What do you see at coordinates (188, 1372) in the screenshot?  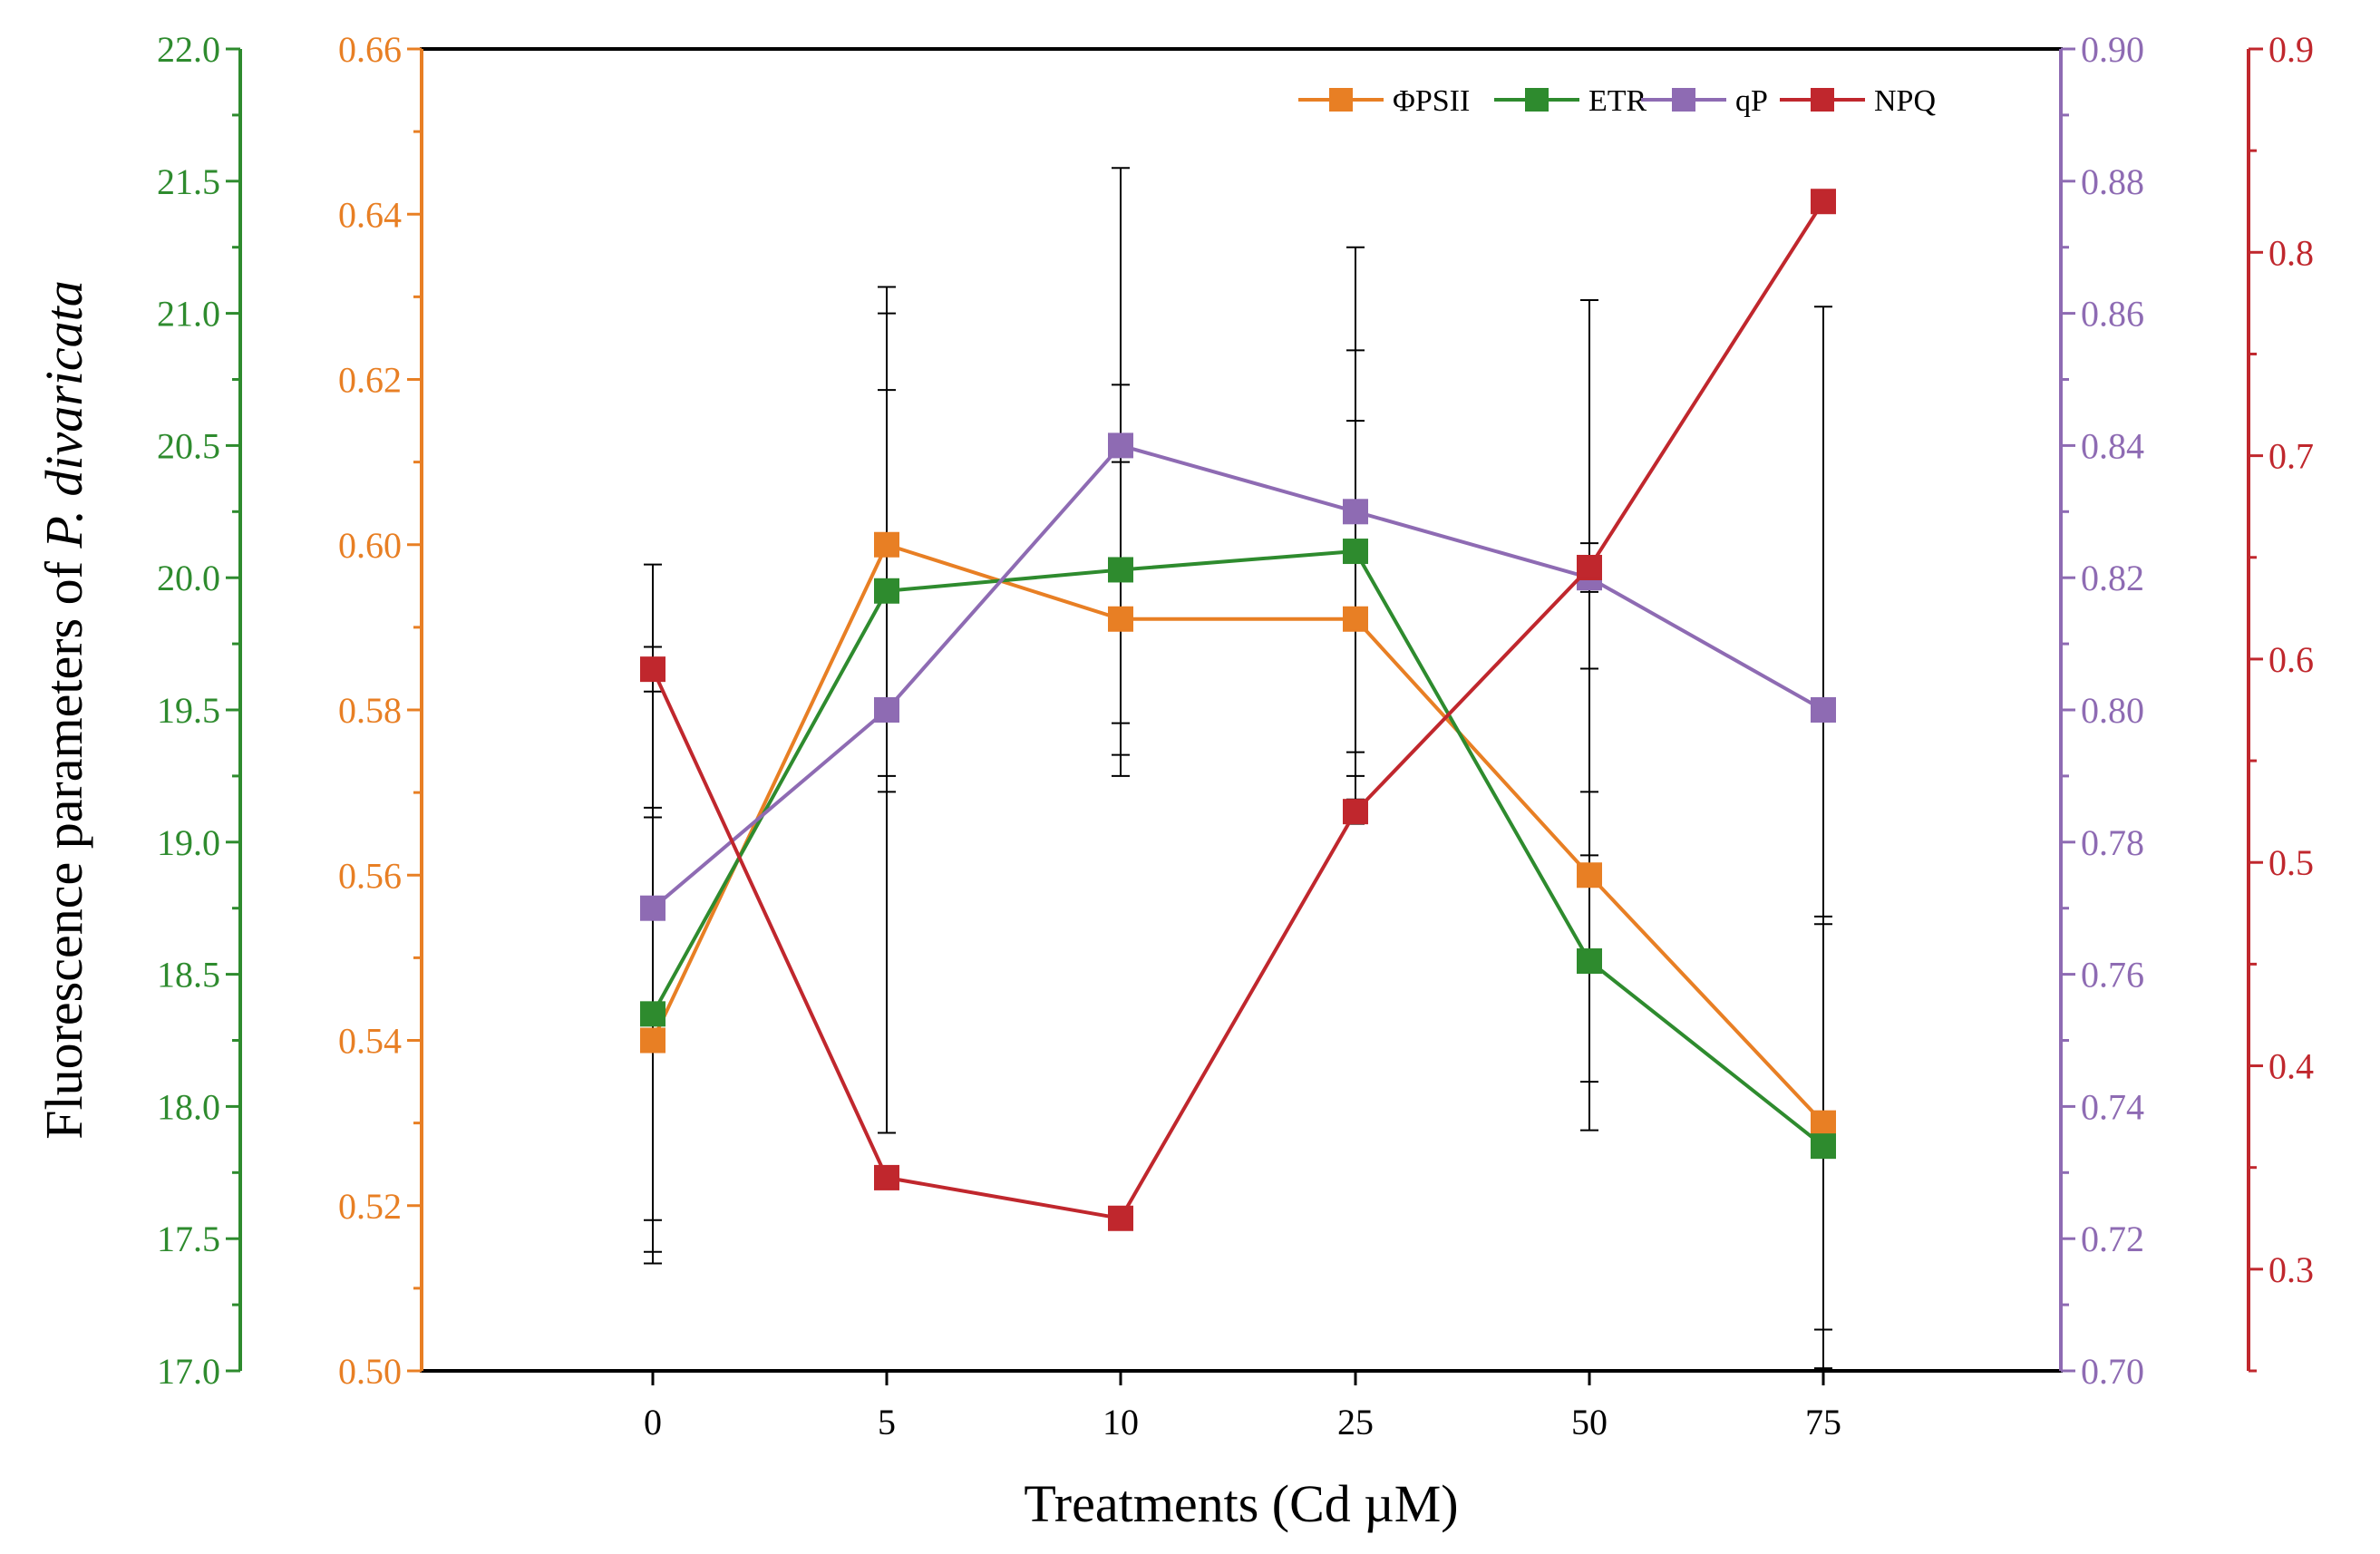 I see `y-tick-label-etr: 17.0` at bounding box center [188, 1372].